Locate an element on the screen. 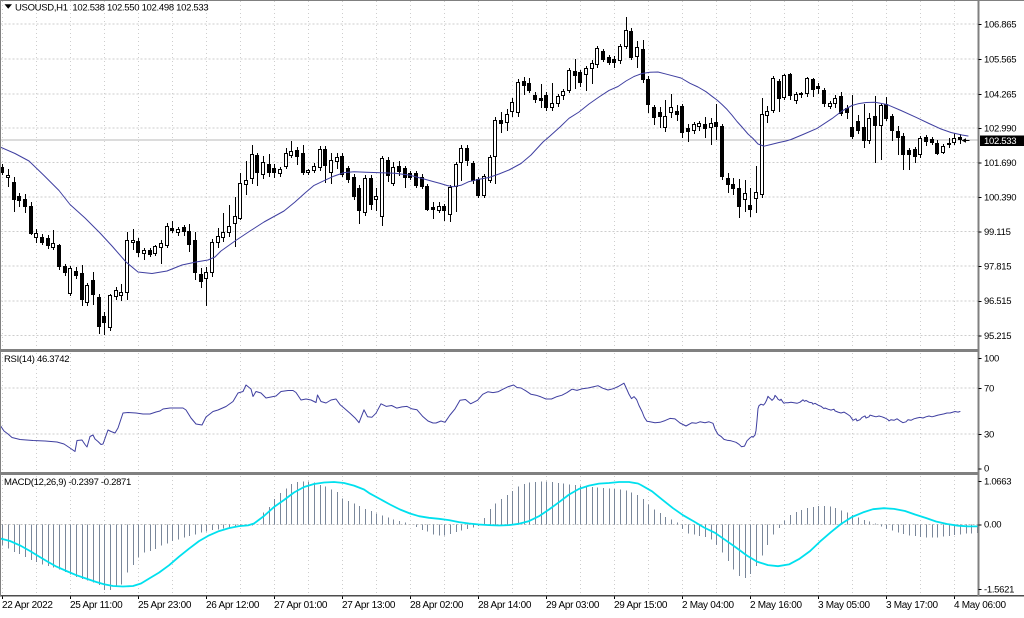  svg-text: 96.515 is located at coordinates (997, 301).